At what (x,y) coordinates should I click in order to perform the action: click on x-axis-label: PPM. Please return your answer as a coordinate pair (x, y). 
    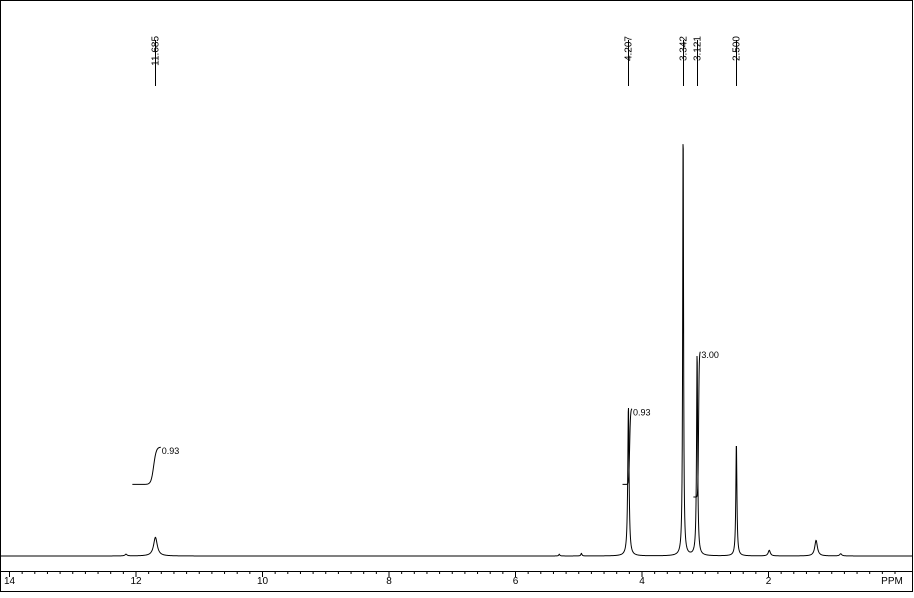
    Looking at the image, I should click on (892, 581).